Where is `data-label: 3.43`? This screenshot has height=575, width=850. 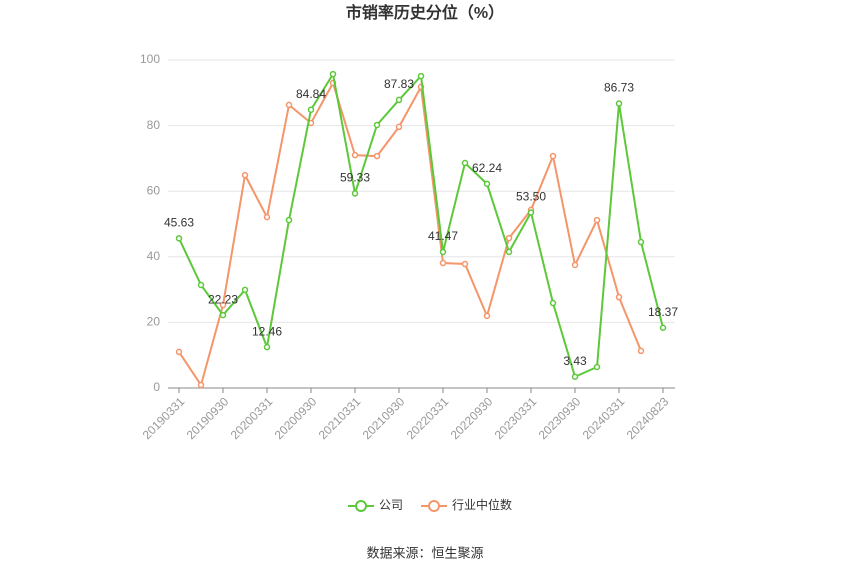 data-label: 3.43 is located at coordinates (575, 361).